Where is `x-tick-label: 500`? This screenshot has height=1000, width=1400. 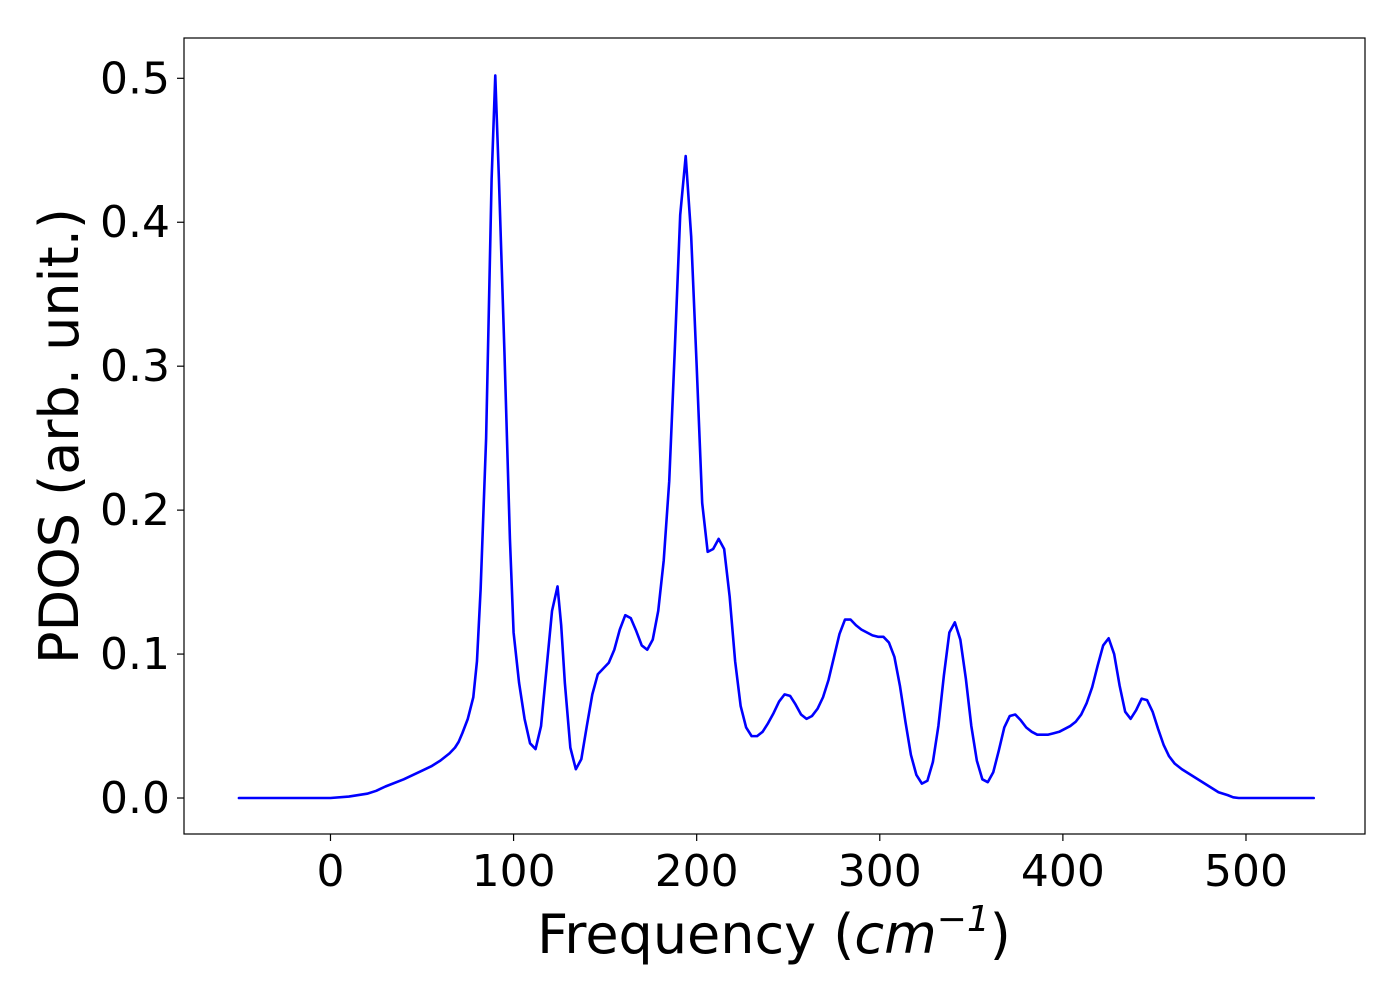 x-tick-label: 500 is located at coordinates (1246, 871).